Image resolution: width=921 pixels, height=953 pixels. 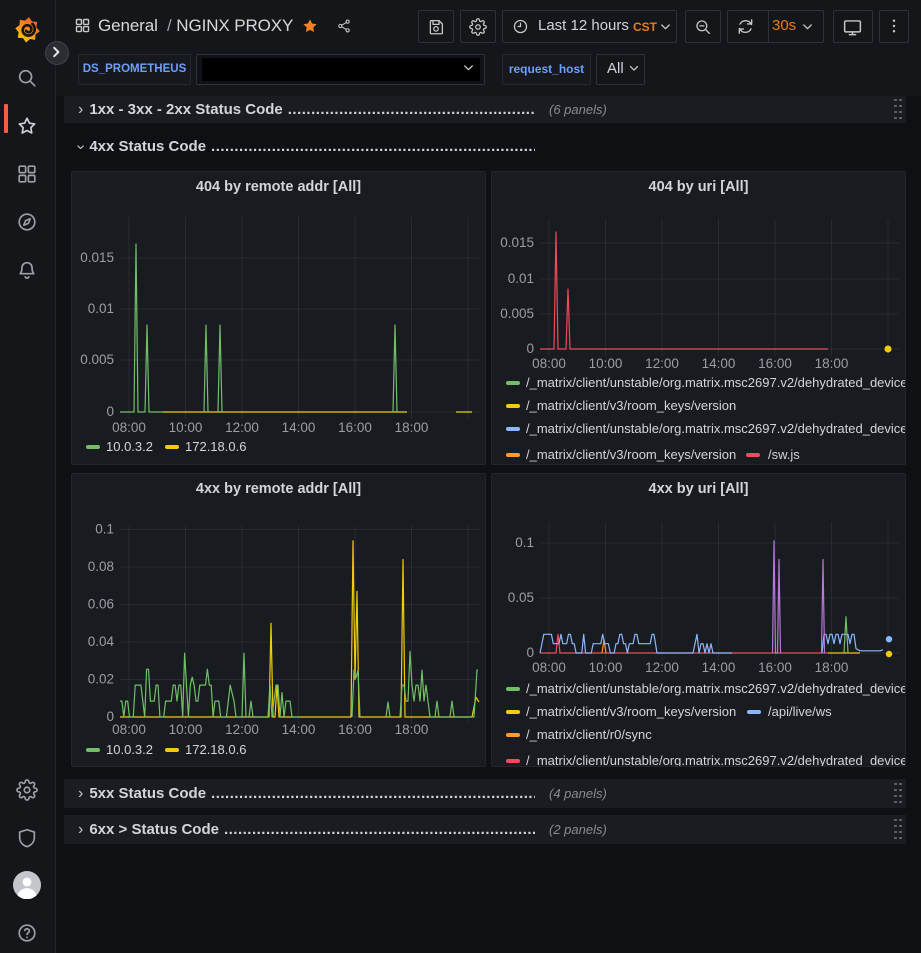 I want to click on svg-text: 0.04, so click(x=101, y=641).